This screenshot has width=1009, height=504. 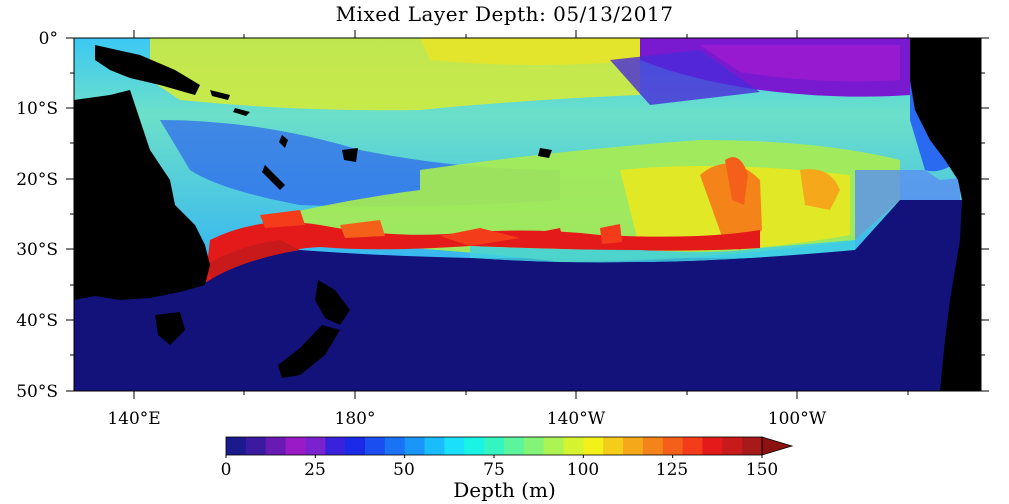 I want to click on lat-label: 30°S, so click(x=37, y=250).